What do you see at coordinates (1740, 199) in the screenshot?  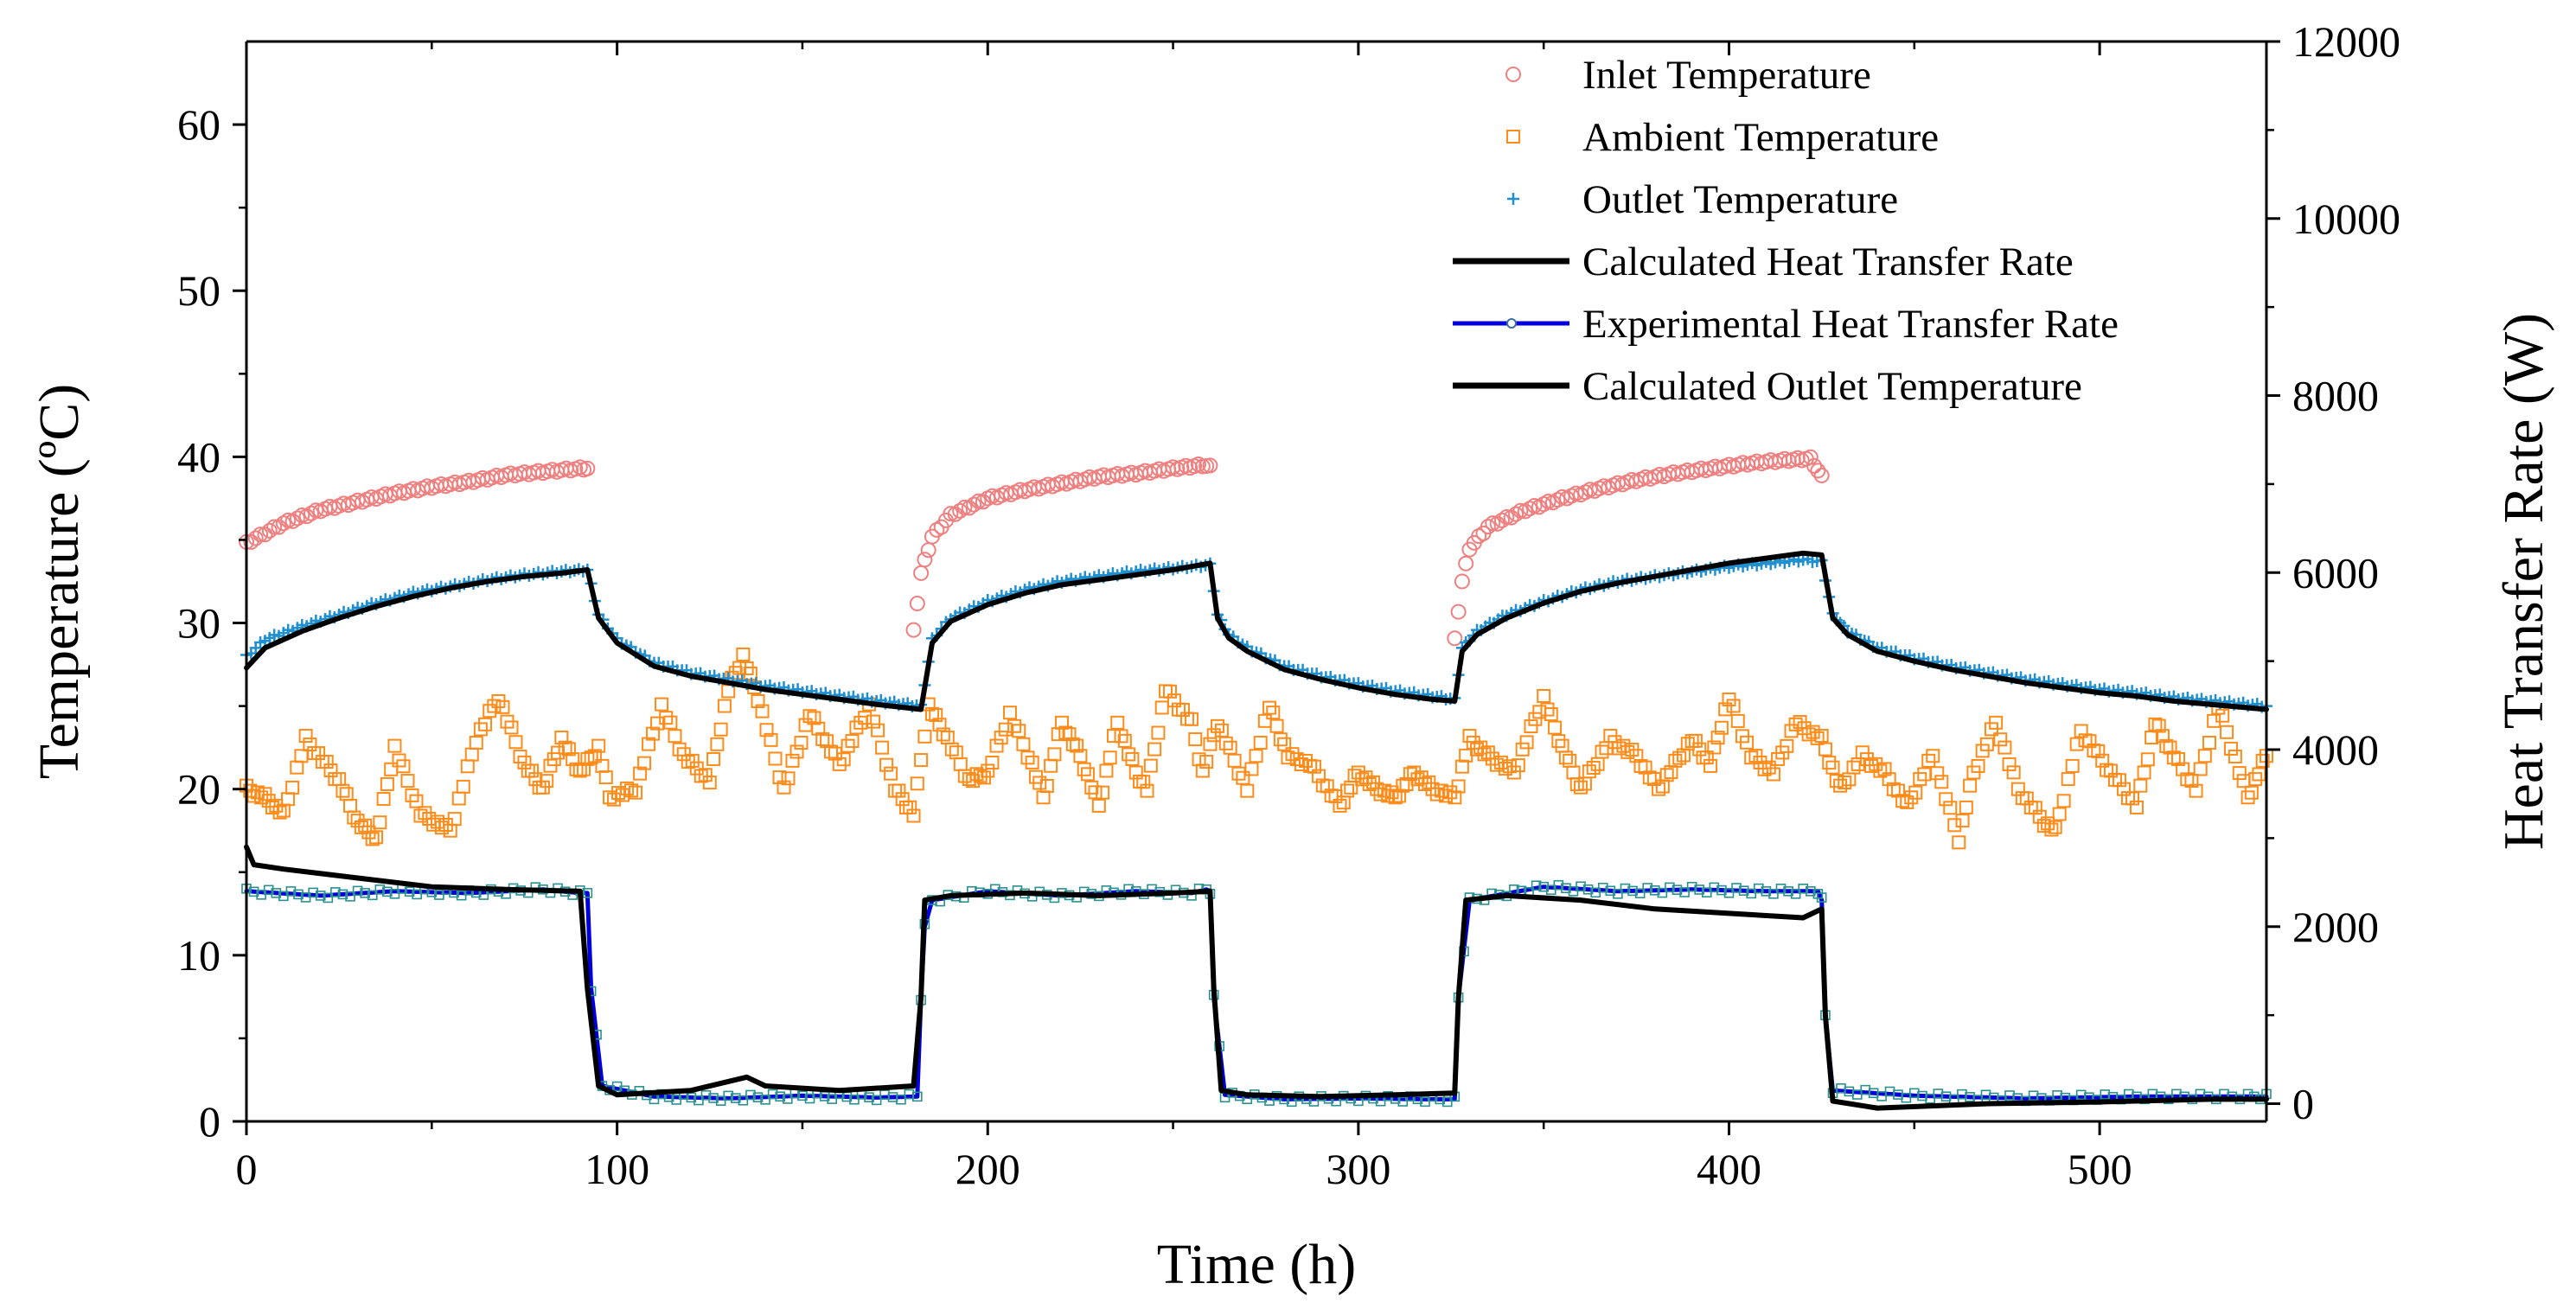 I see `legend-label-outlet-temperature: Outlet Temperature` at bounding box center [1740, 199].